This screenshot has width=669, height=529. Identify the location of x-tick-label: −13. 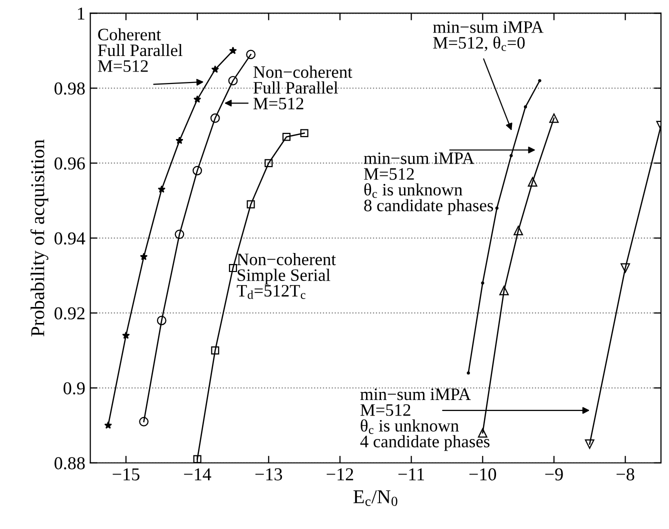
(268, 474).